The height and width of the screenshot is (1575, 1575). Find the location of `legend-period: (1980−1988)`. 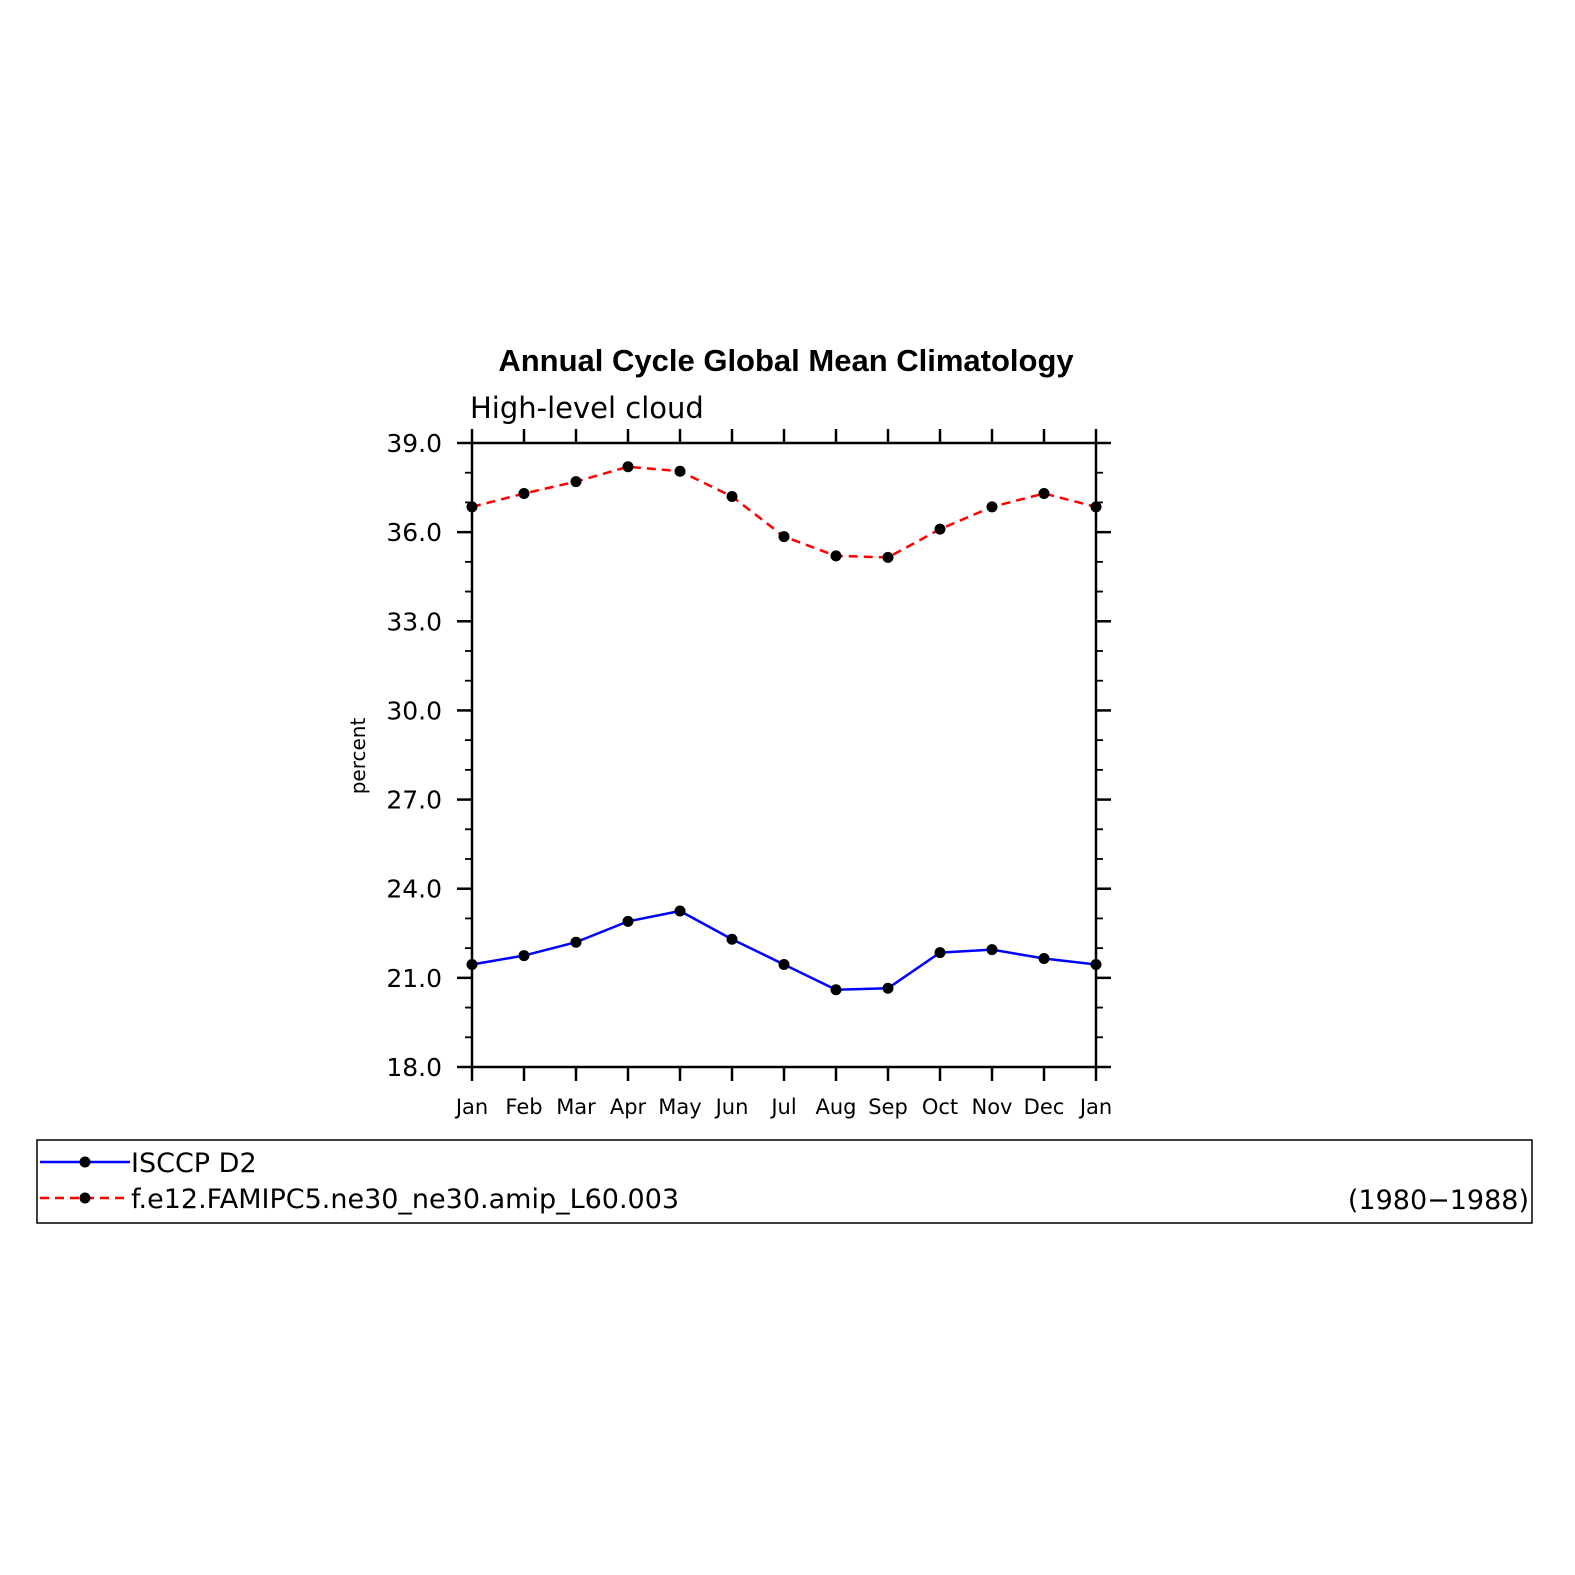

legend-period: (1980−1988) is located at coordinates (1438, 1200).